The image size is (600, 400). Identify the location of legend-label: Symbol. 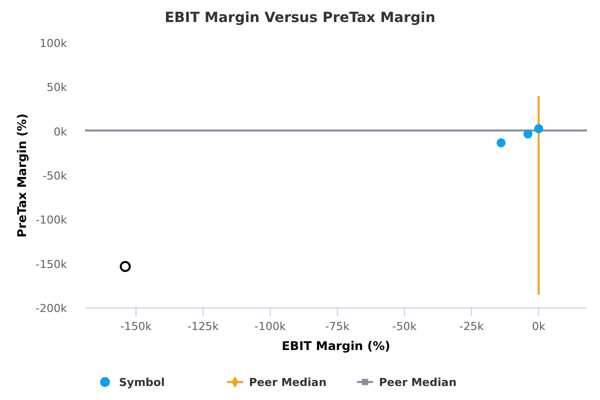
(142, 382).